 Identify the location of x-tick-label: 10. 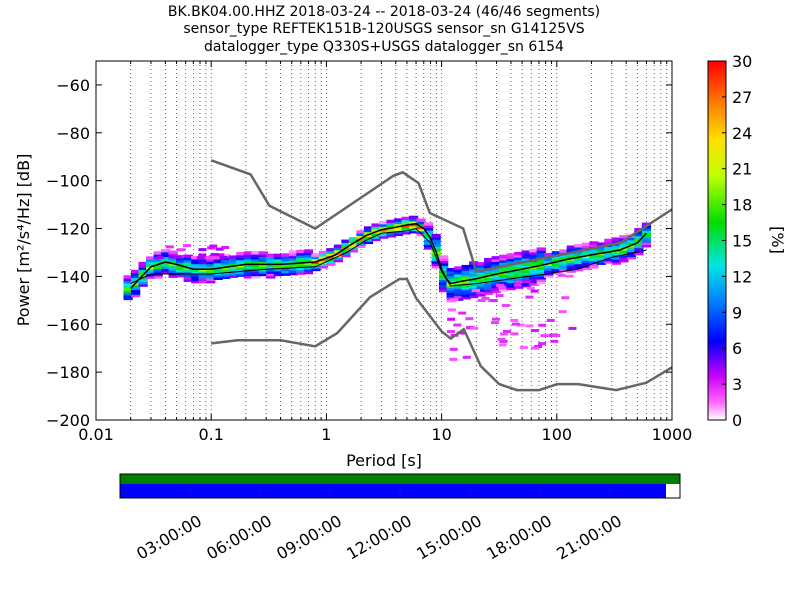
(441, 434).